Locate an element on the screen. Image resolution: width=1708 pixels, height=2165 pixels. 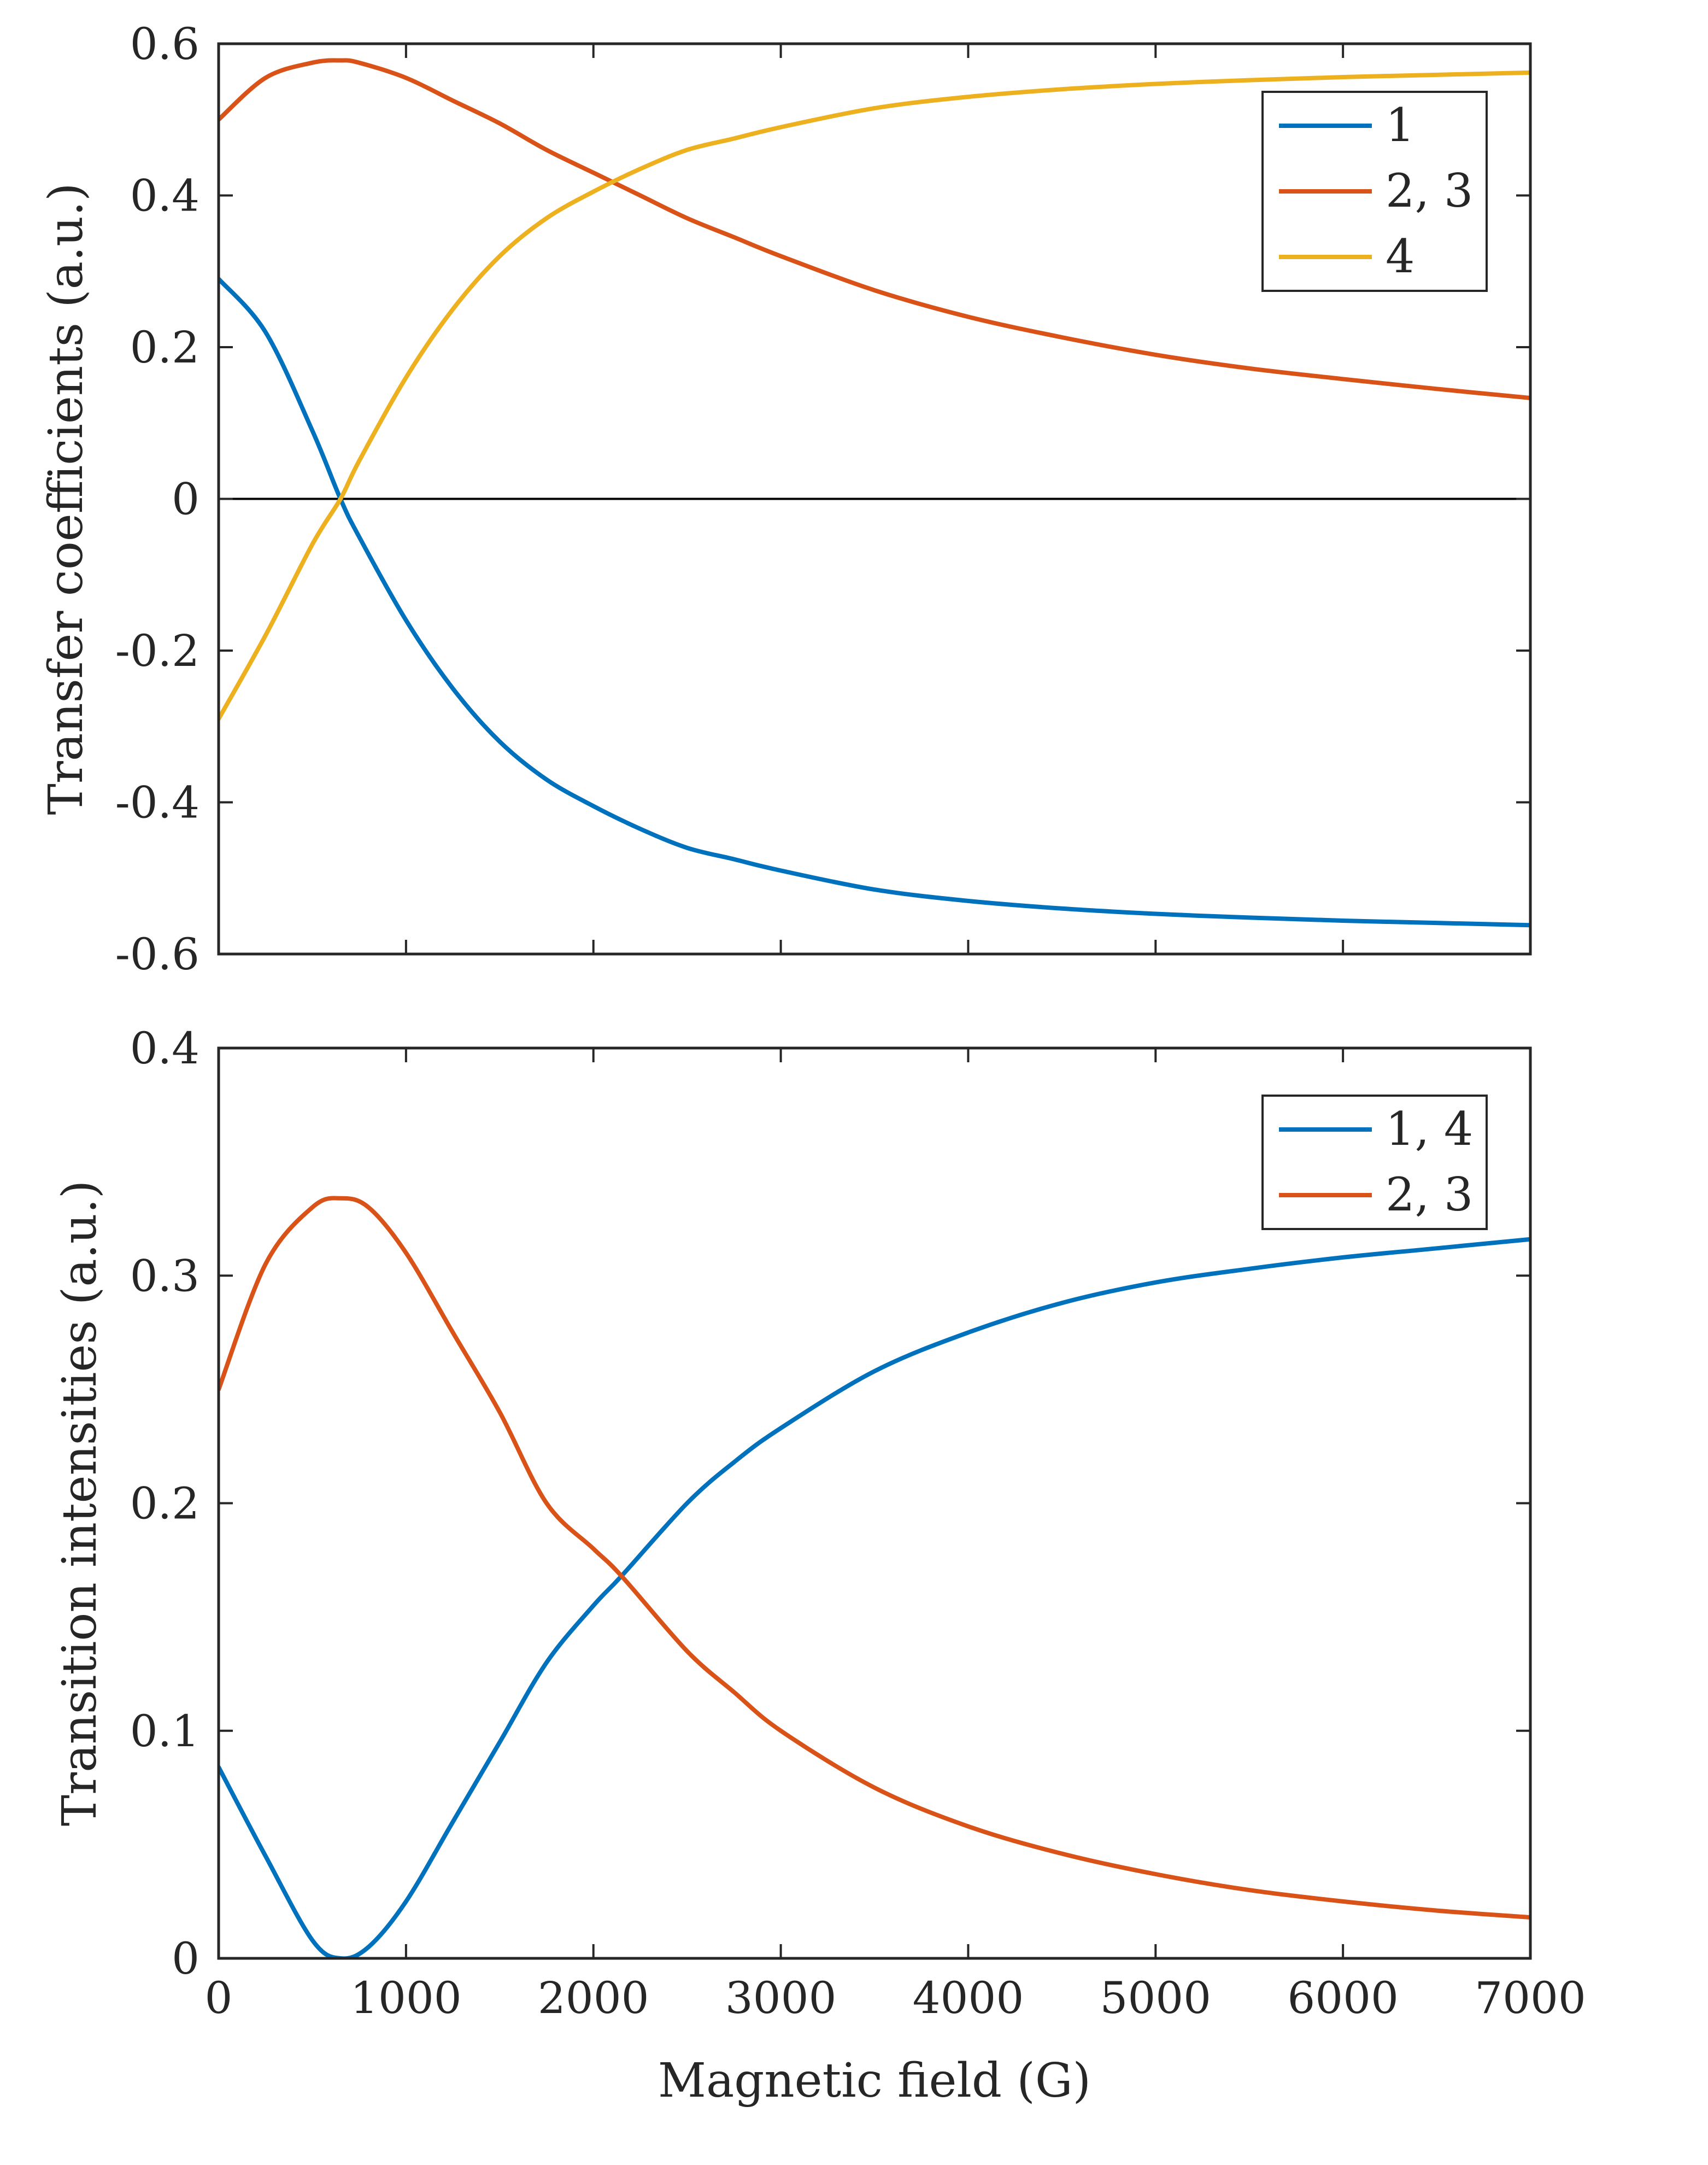
x-tick-label: 0 is located at coordinates (219, 1998).